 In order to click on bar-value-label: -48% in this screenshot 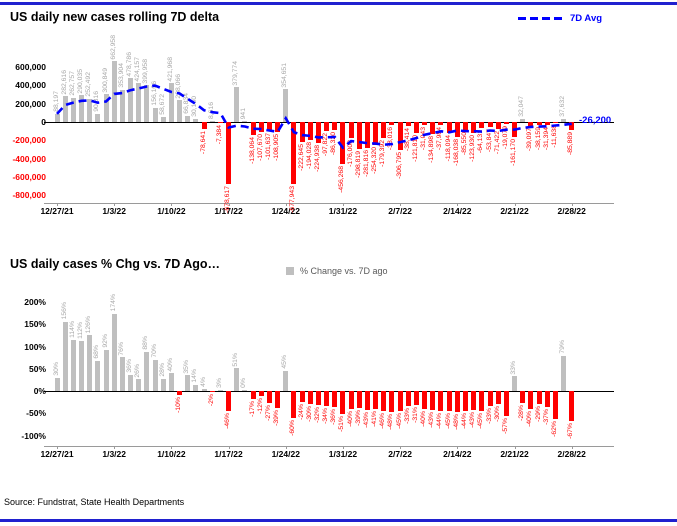, I will do `click(456, 422)`.